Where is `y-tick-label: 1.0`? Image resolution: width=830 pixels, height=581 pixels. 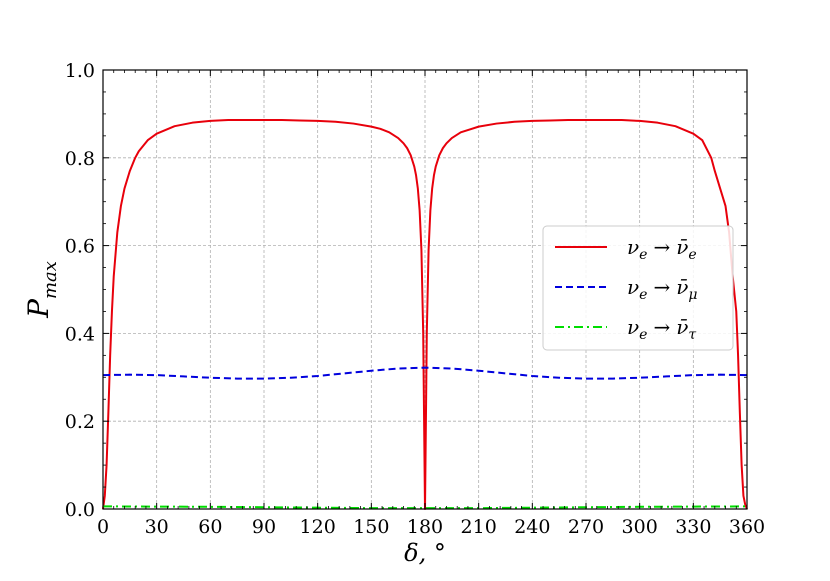 y-tick-label: 1.0 is located at coordinates (80, 71).